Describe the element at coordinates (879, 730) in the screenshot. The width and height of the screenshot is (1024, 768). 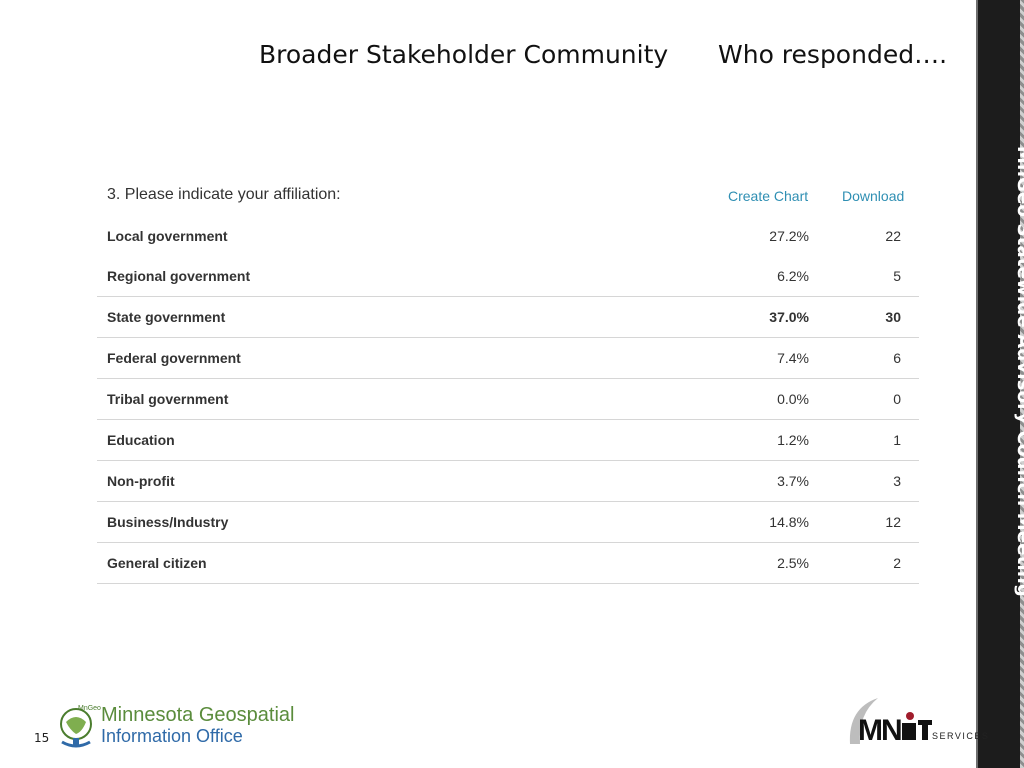
I see `svg-text: MN` at that location.